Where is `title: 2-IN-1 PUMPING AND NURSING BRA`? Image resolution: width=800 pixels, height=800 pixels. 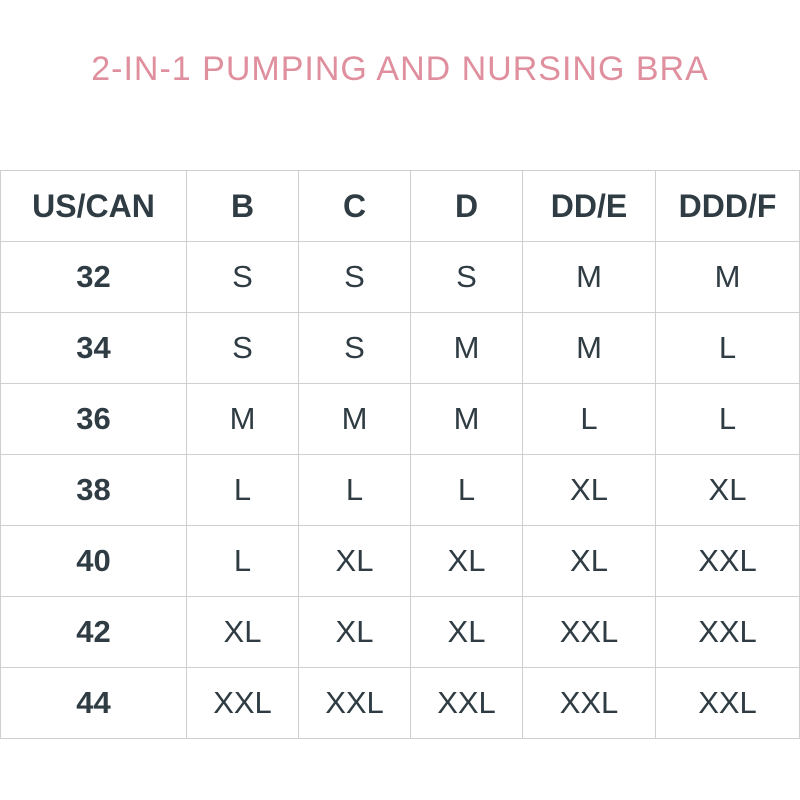
title: 2-IN-1 PUMPING AND NURSING BRA is located at coordinates (400, 69).